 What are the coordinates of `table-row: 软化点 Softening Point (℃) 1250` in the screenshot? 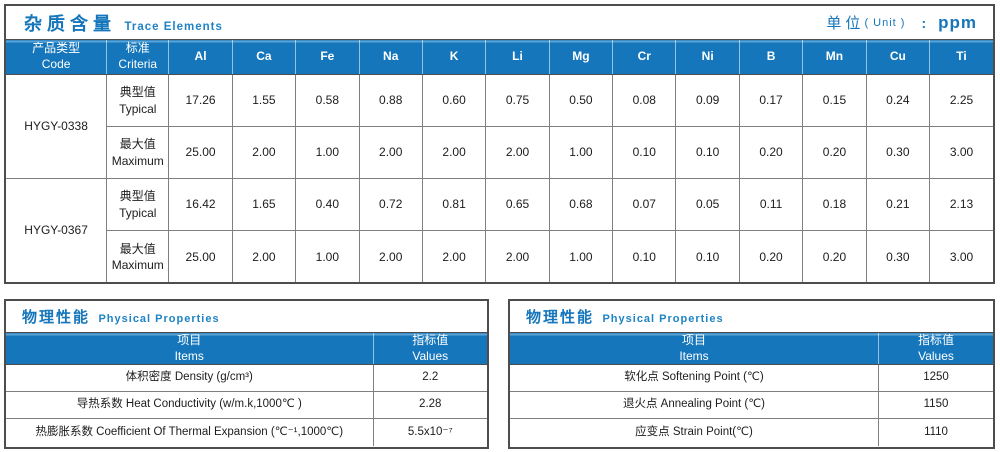 It's located at (751, 378).